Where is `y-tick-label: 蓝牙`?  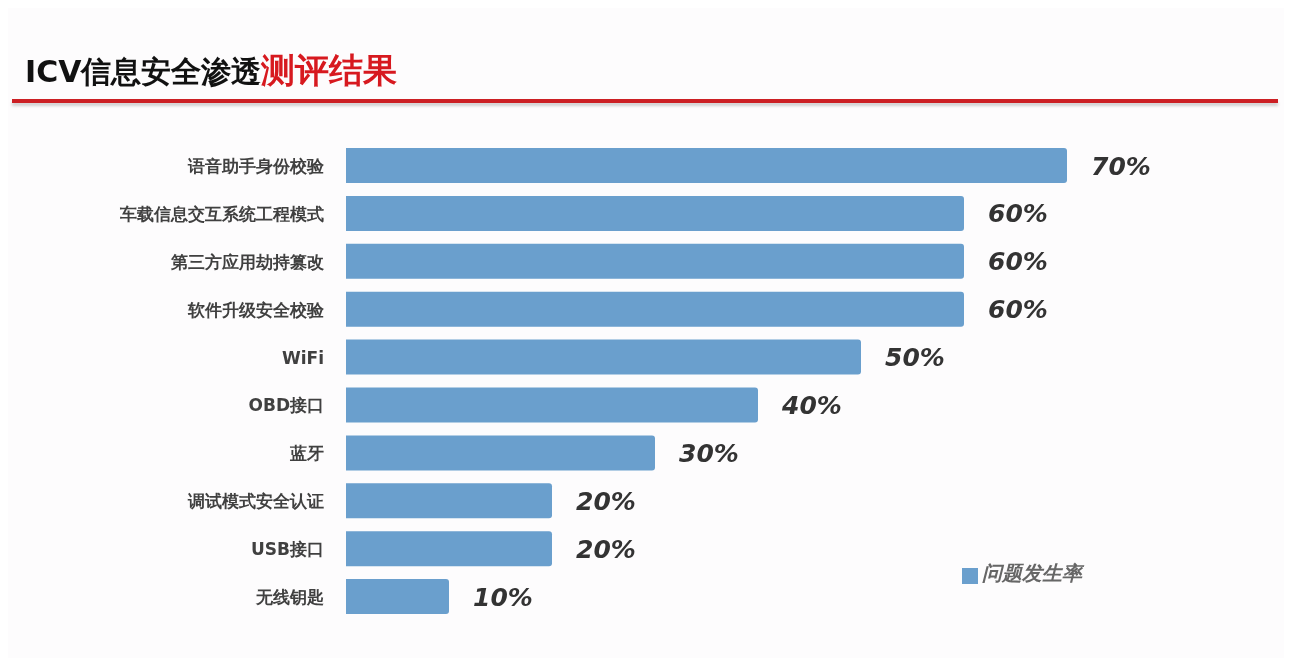 y-tick-label: 蓝牙 is located at coordinates (306, 453).